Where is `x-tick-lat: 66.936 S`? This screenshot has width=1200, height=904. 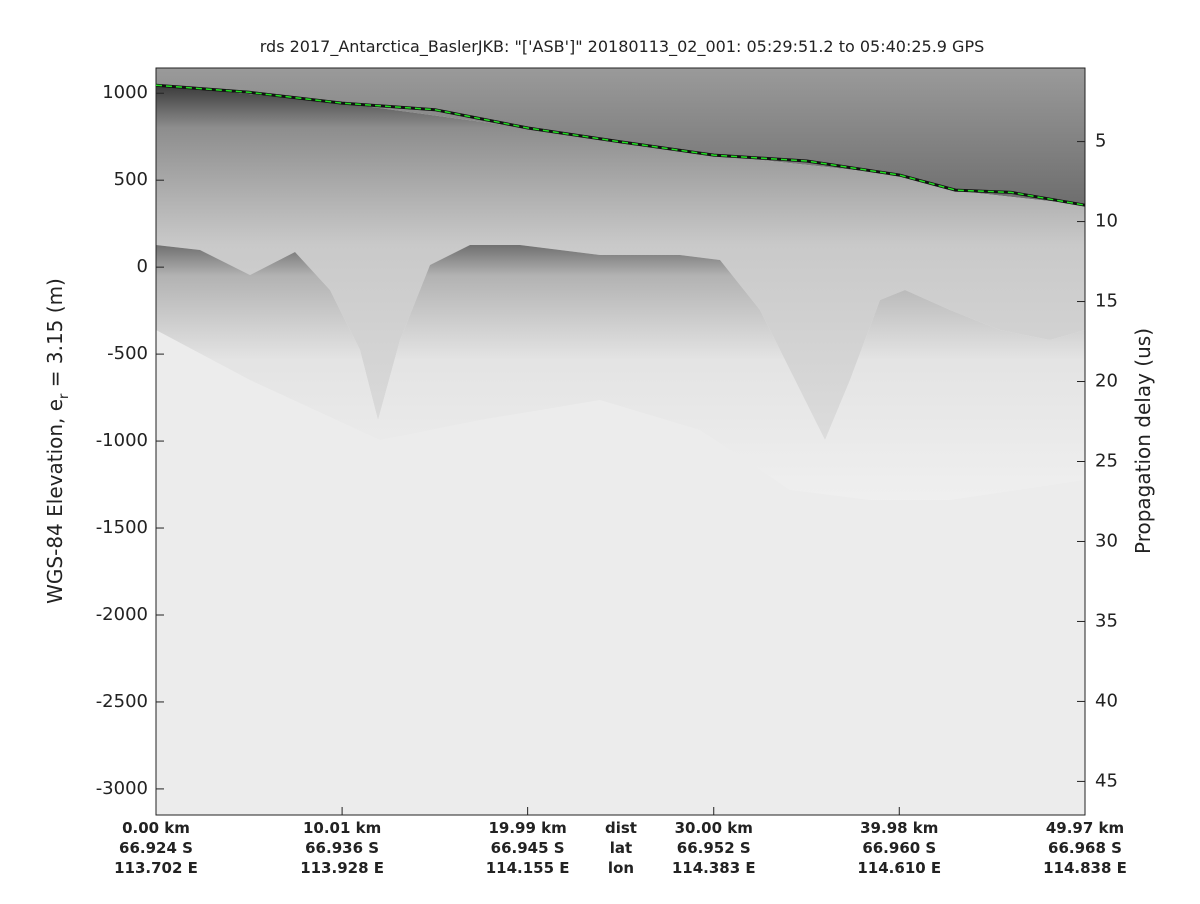 x-tick-lat: 66.936 S is located at coordinates (342, 848).